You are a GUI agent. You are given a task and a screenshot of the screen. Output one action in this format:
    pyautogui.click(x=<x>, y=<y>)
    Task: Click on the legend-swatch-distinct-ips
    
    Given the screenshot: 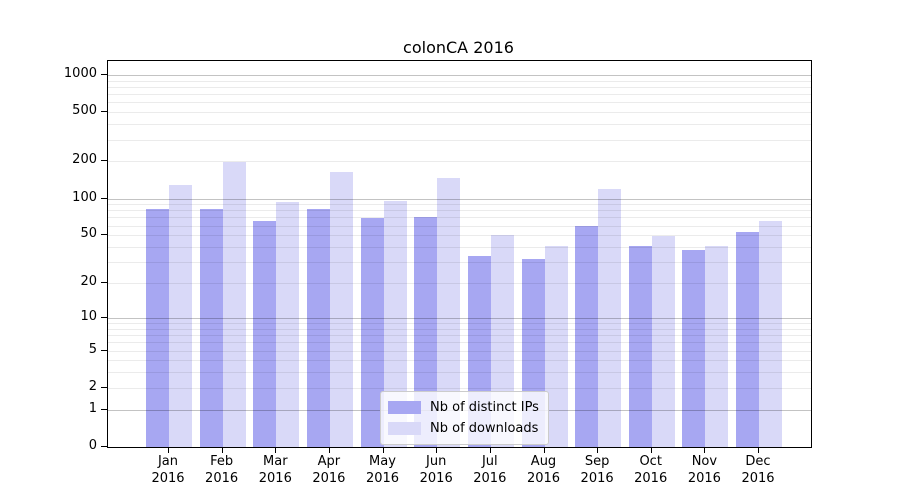 What is the action you would take?
    pyautogui.click(x=404, y=407)
    